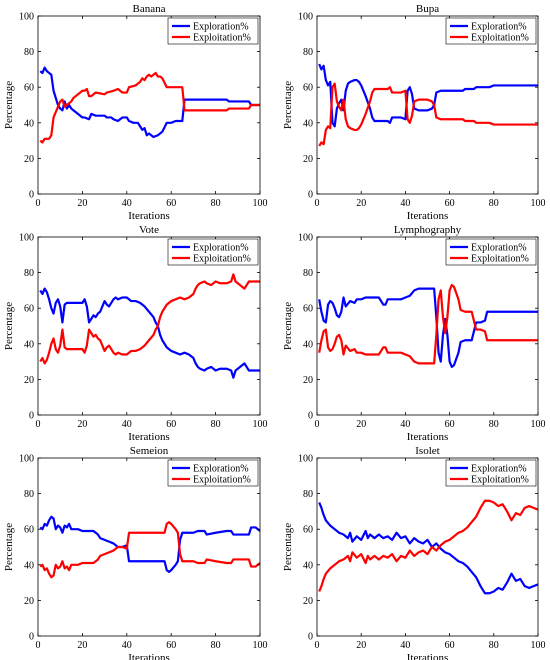 The image size is (550, 660). I want to click on chart-title: Bupa, so click(427, 9).